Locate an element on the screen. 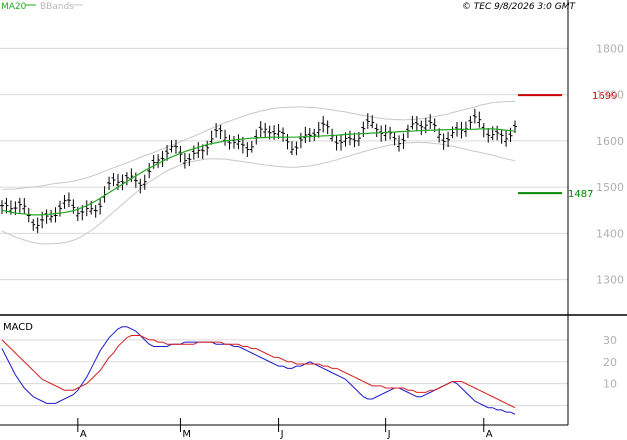  price-axis-ticks: 1300 1400 1500 1600 1700 1800 is located at coordinates (610, 164).